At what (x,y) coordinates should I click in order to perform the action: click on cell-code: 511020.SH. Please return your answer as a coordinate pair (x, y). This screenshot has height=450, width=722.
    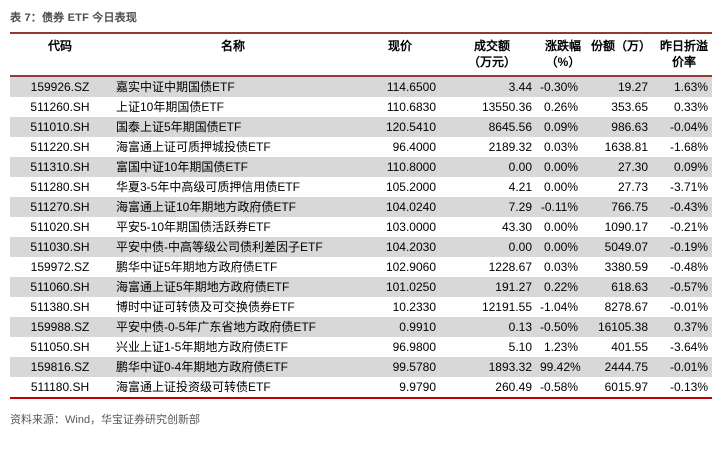
    Looking at the image, I should click on (60, 227).